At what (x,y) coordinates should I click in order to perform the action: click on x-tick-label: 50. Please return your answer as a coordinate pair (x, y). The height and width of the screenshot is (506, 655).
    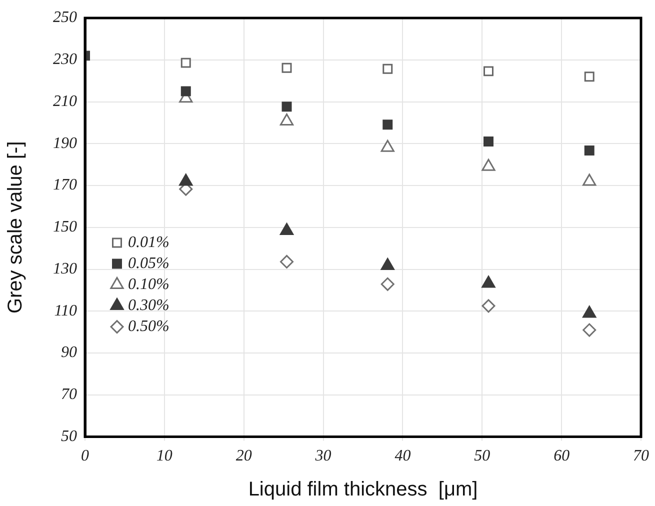
    Looking at the image, I should click on (482, 456).